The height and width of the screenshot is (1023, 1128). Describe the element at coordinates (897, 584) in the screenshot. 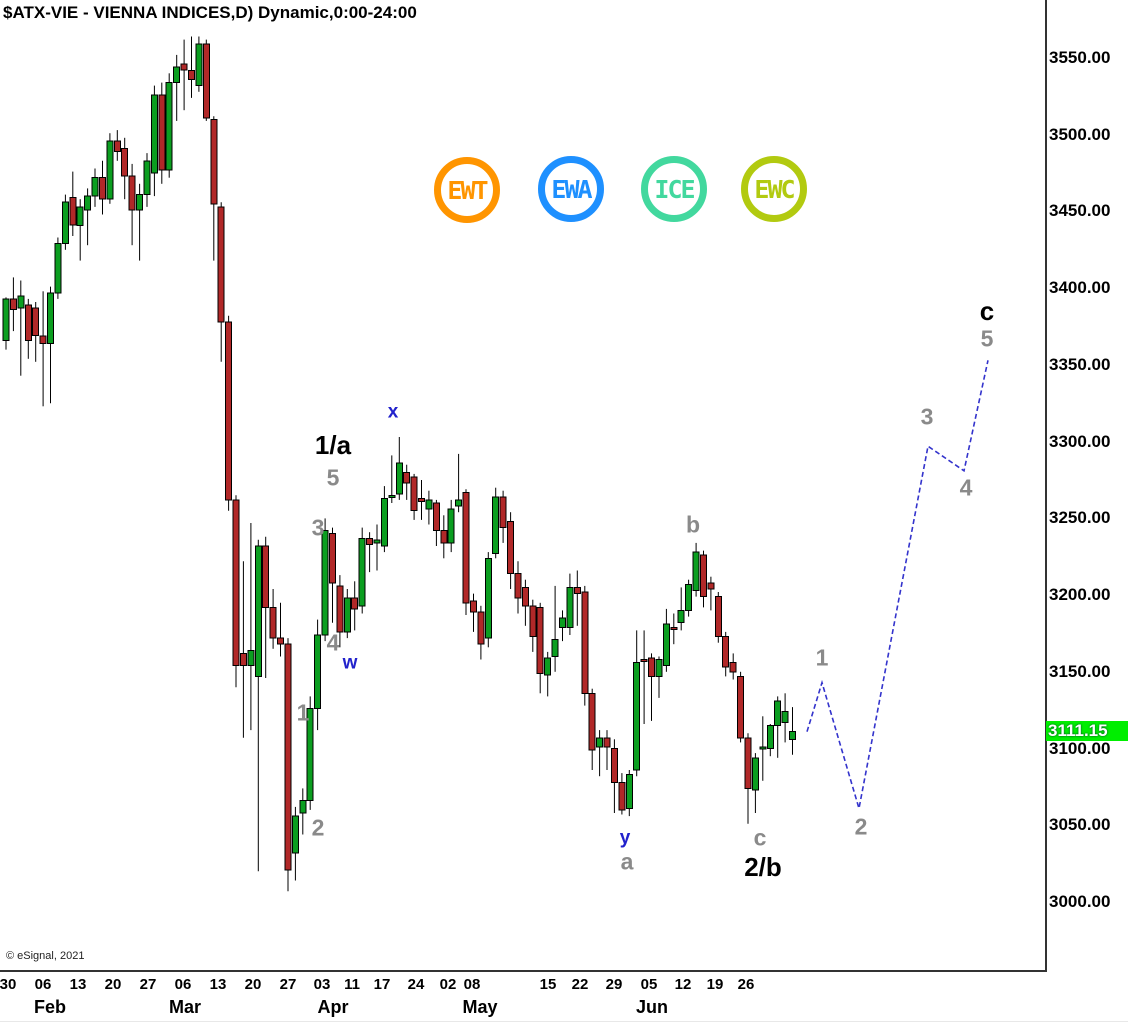

I see `forecast-projection-line` at that location.